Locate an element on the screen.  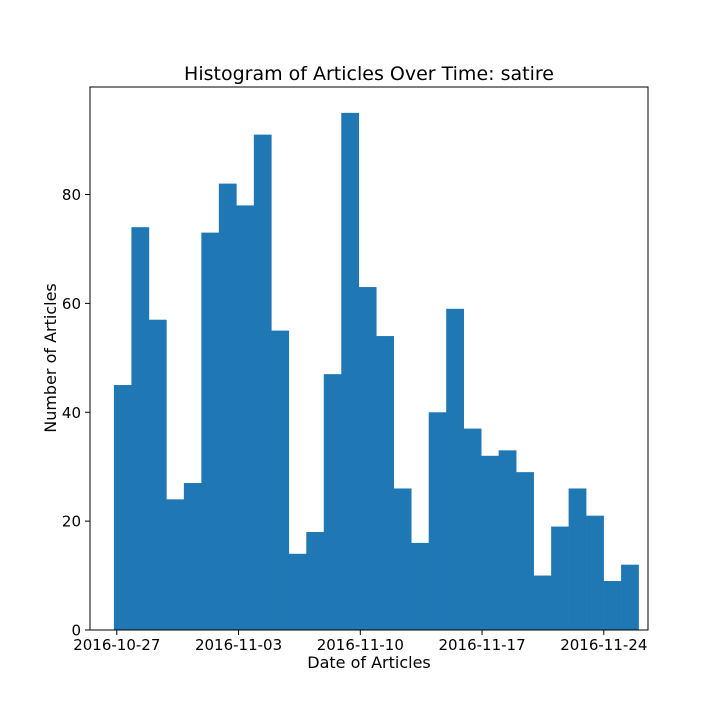
y-tick-label: 60 is located at coordinates (71, 304).